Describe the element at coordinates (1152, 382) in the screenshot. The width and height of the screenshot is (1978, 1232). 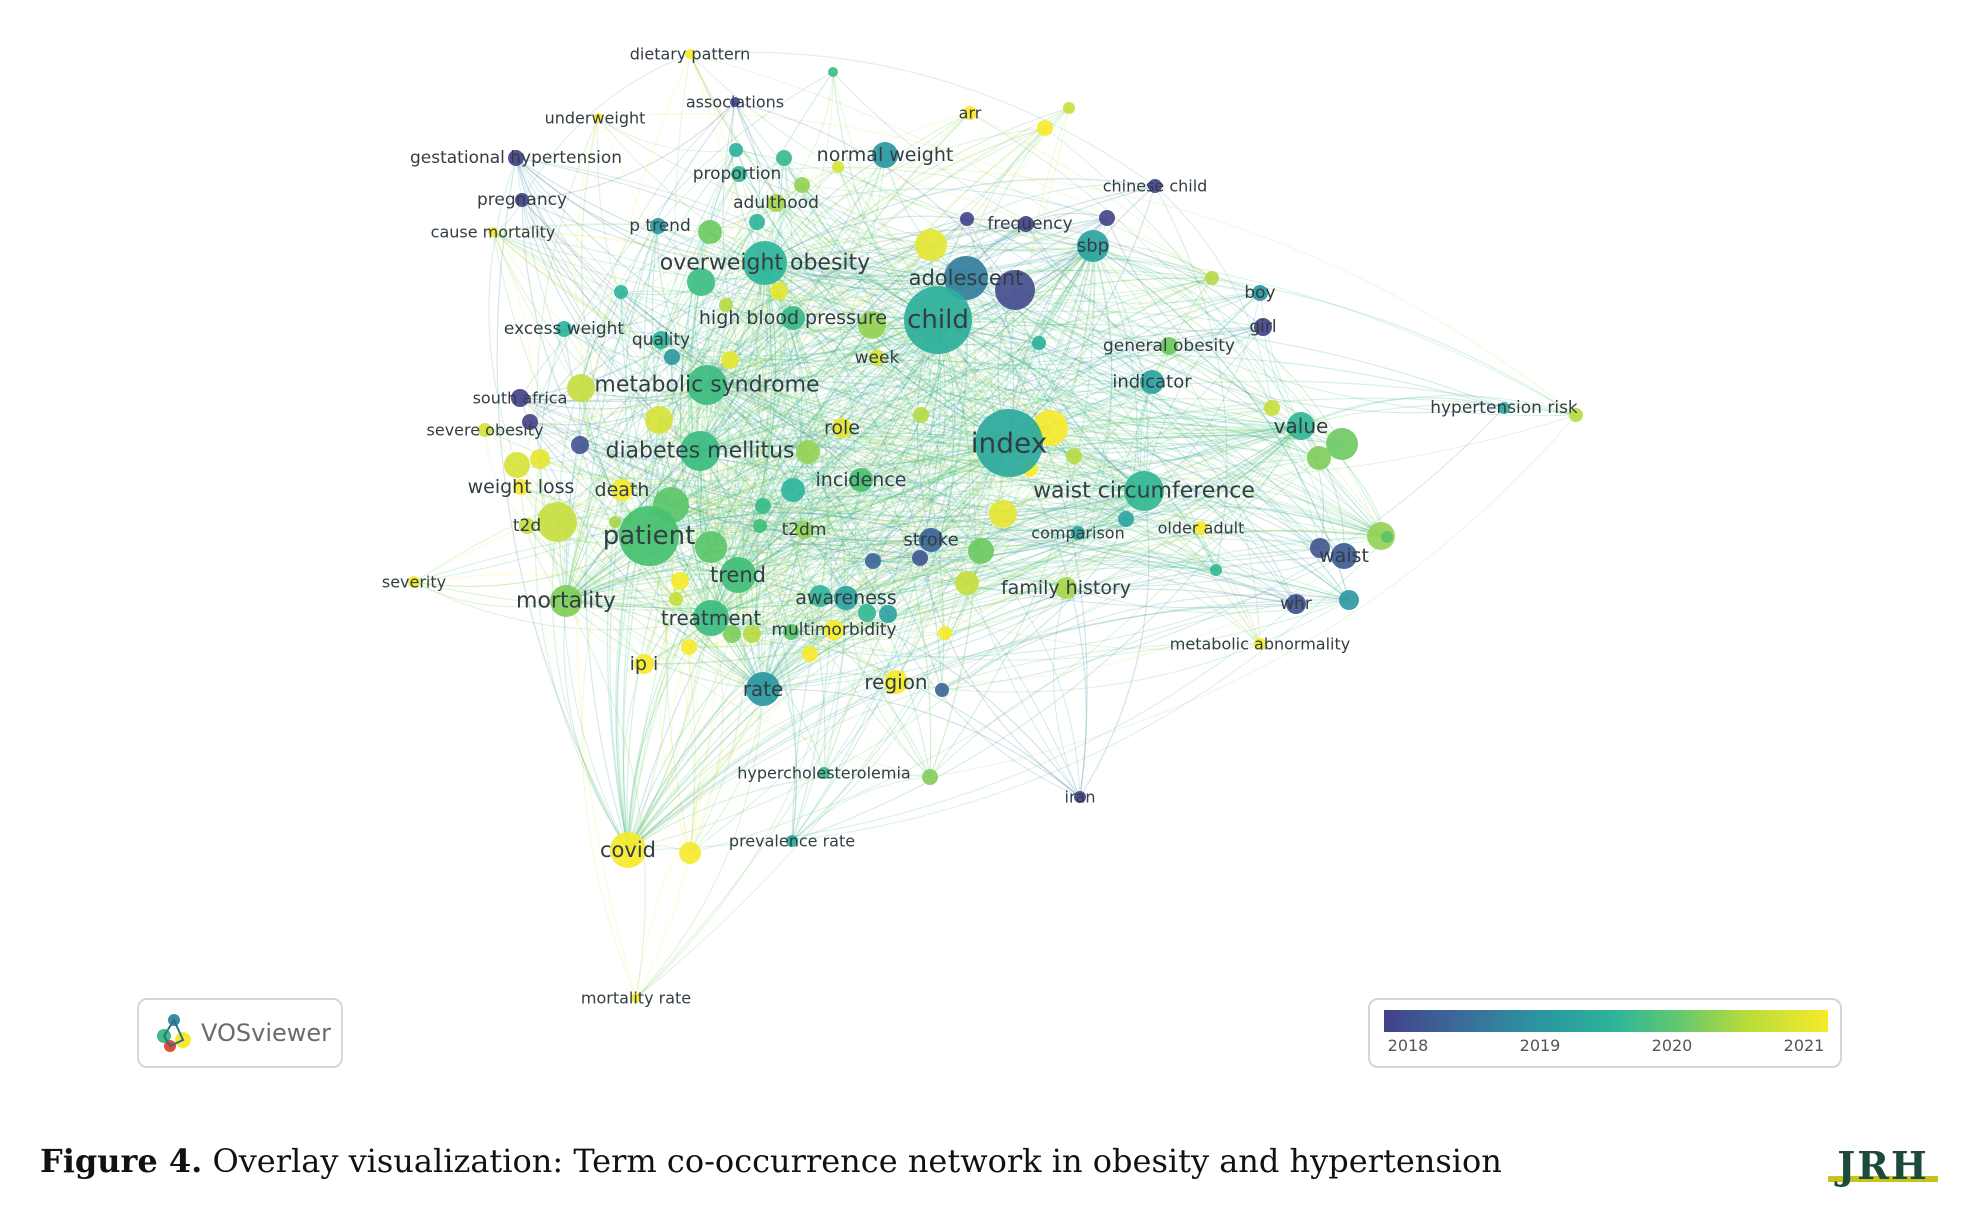
I see `node-indicator` at that location.